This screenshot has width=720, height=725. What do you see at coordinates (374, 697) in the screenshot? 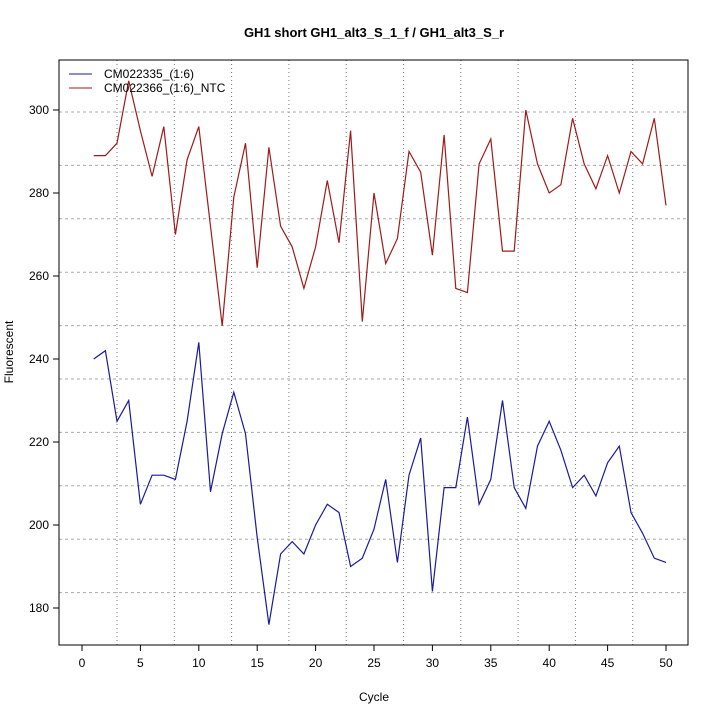
I see `x-axis-label: Cycle` at bounding box center [374, 697].